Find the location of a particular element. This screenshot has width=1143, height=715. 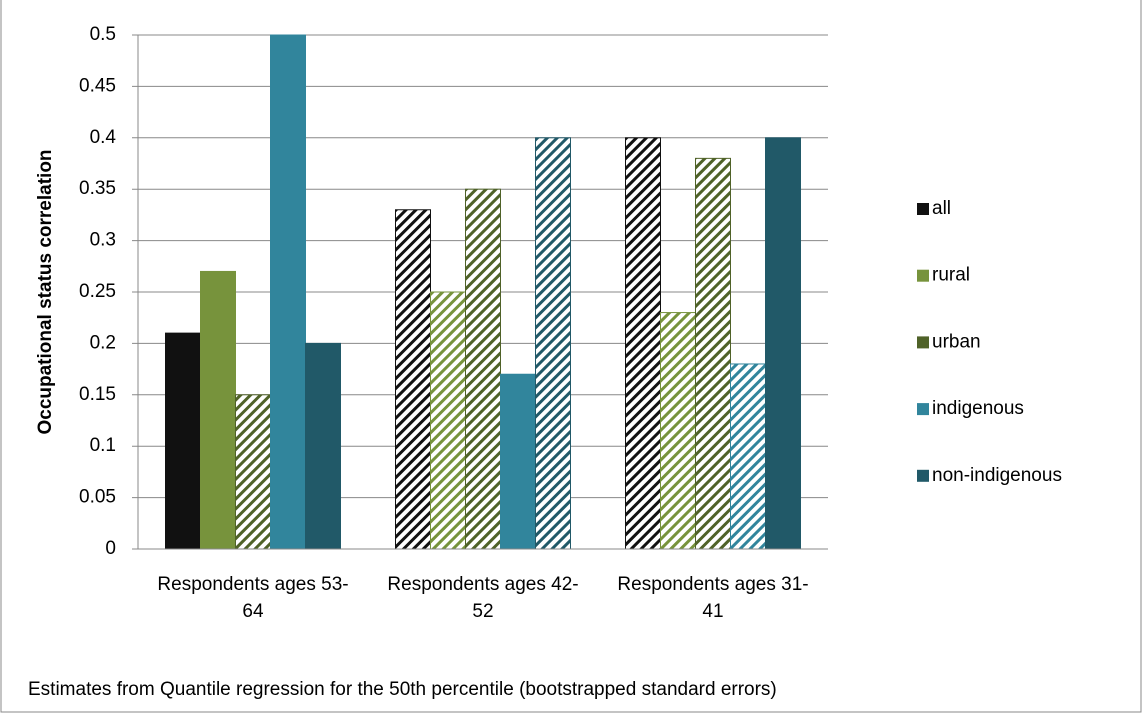

y-tick-label: 0 is located at coordinates (110, 548).